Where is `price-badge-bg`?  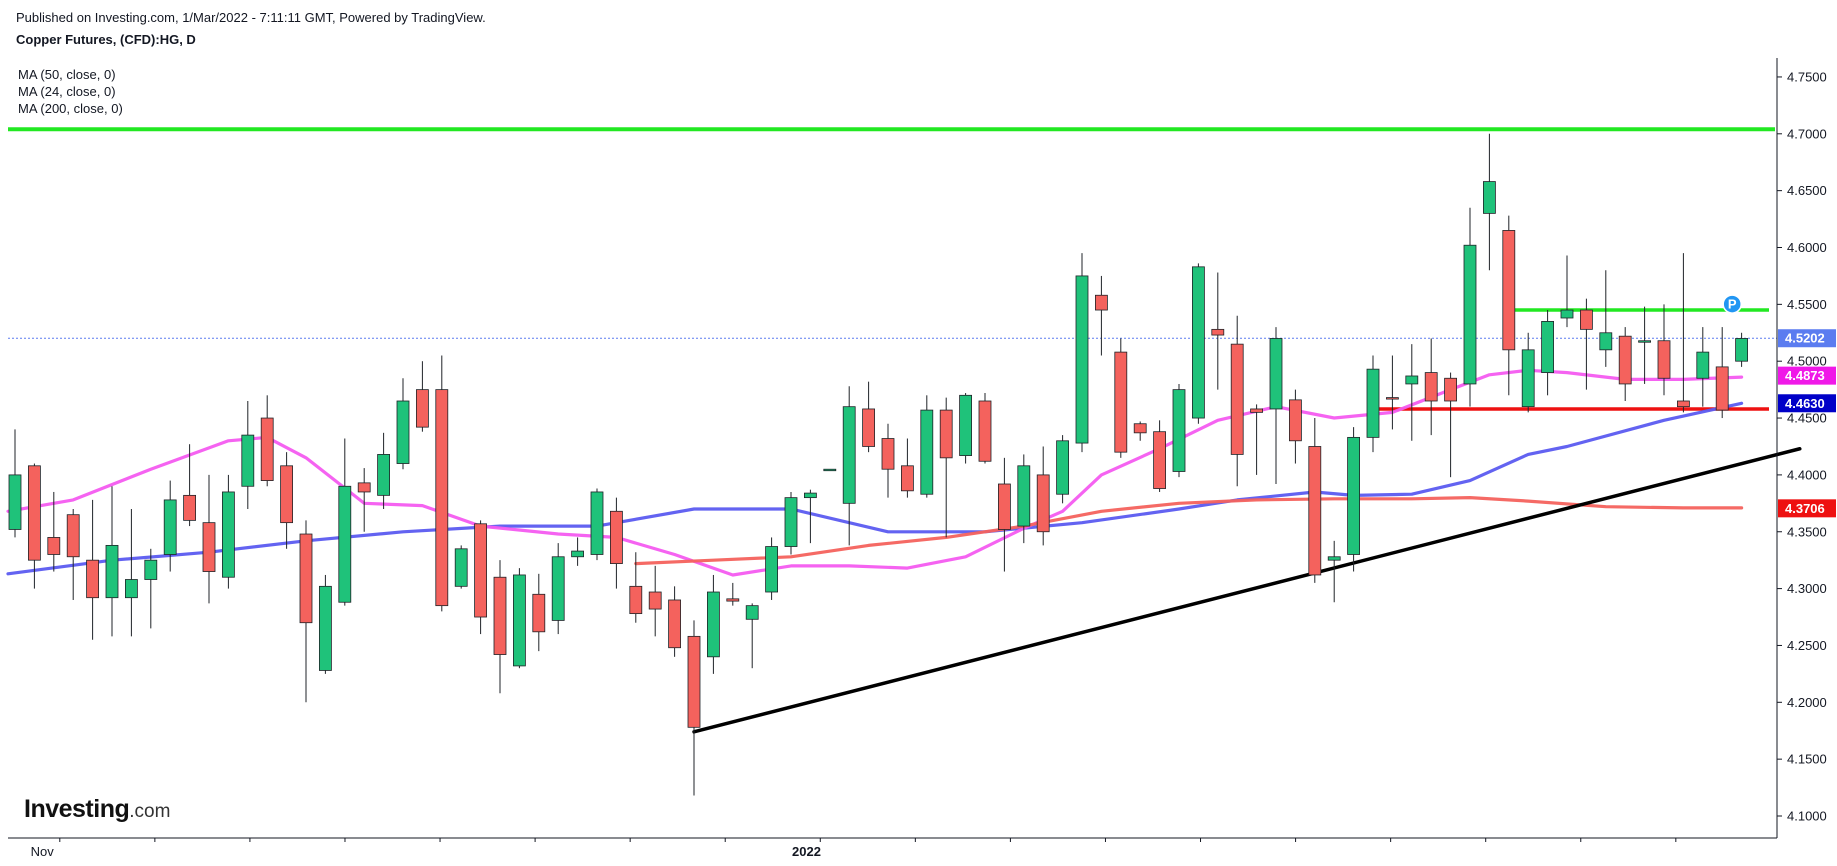 price-badge-bg is located at coordinates (1807, 338).